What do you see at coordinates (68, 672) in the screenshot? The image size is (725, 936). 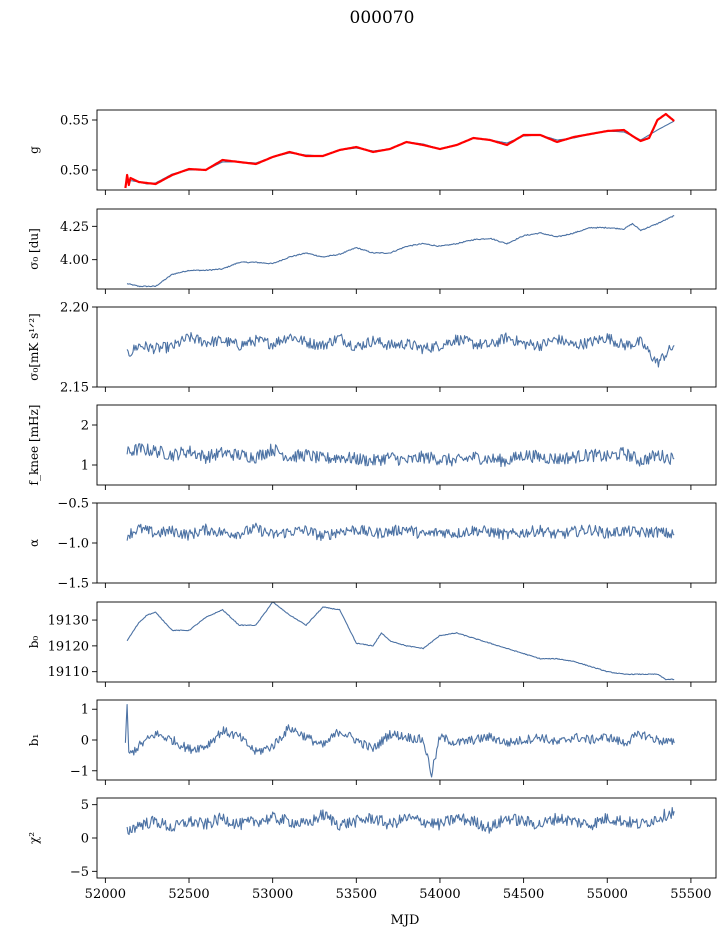 I see `panel-b0-ytick-label: 19110` at bounding box center [68, 672].